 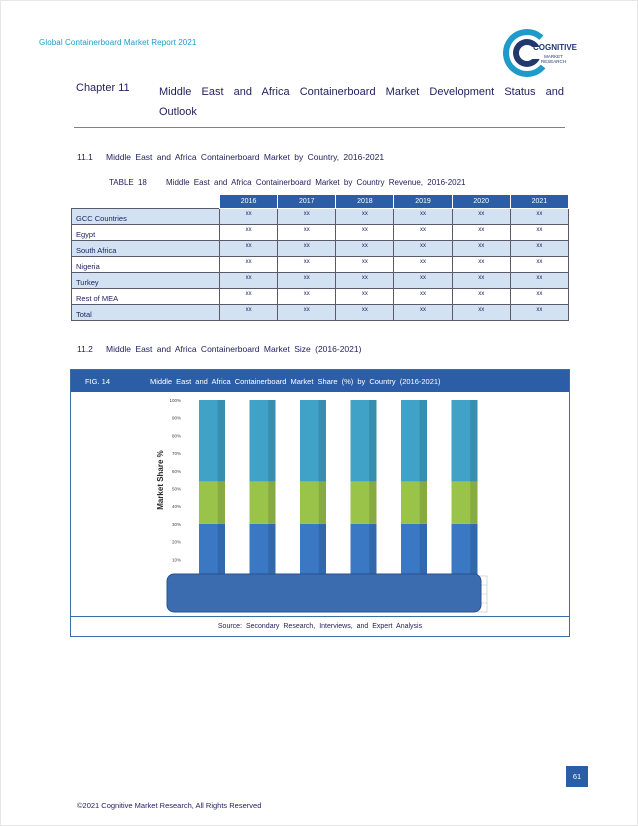 I want to click on table-row-label: Nigeria, so click(x=145, y=264).